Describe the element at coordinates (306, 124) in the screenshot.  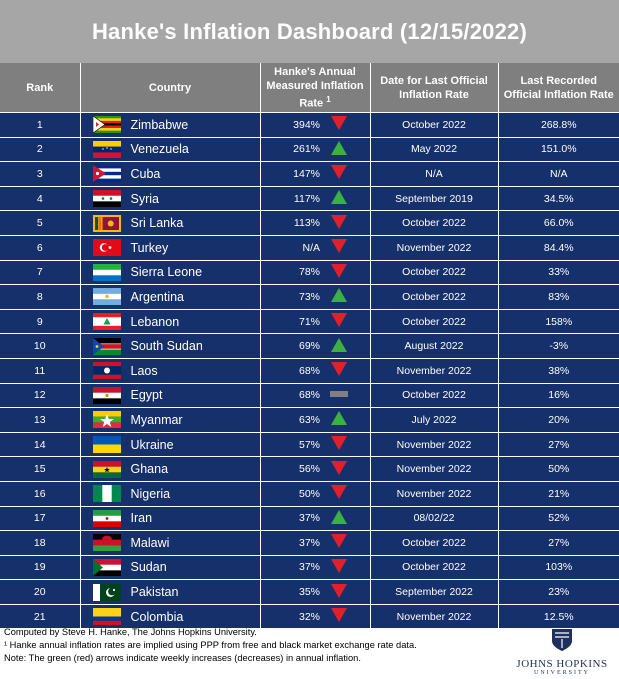
I see `hanke-rate-value: 394%` at that location.